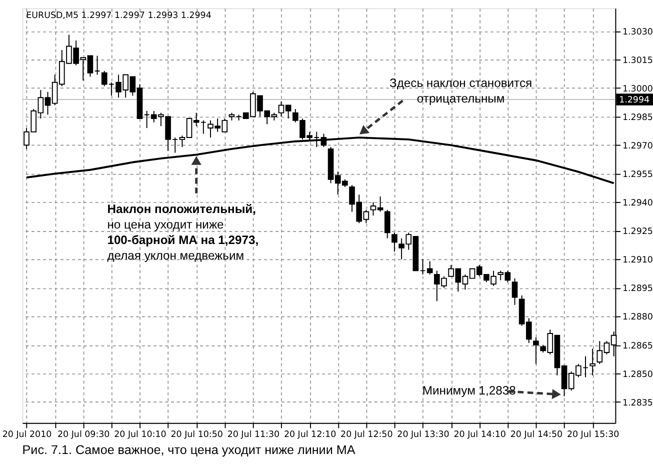 This screenshot has width=653, height=476. What do you see at coordinates (461, 91) in the screenshot?
I see `annotation: Здесь наклон становится отрицательным` at bounding box center [461, 91].